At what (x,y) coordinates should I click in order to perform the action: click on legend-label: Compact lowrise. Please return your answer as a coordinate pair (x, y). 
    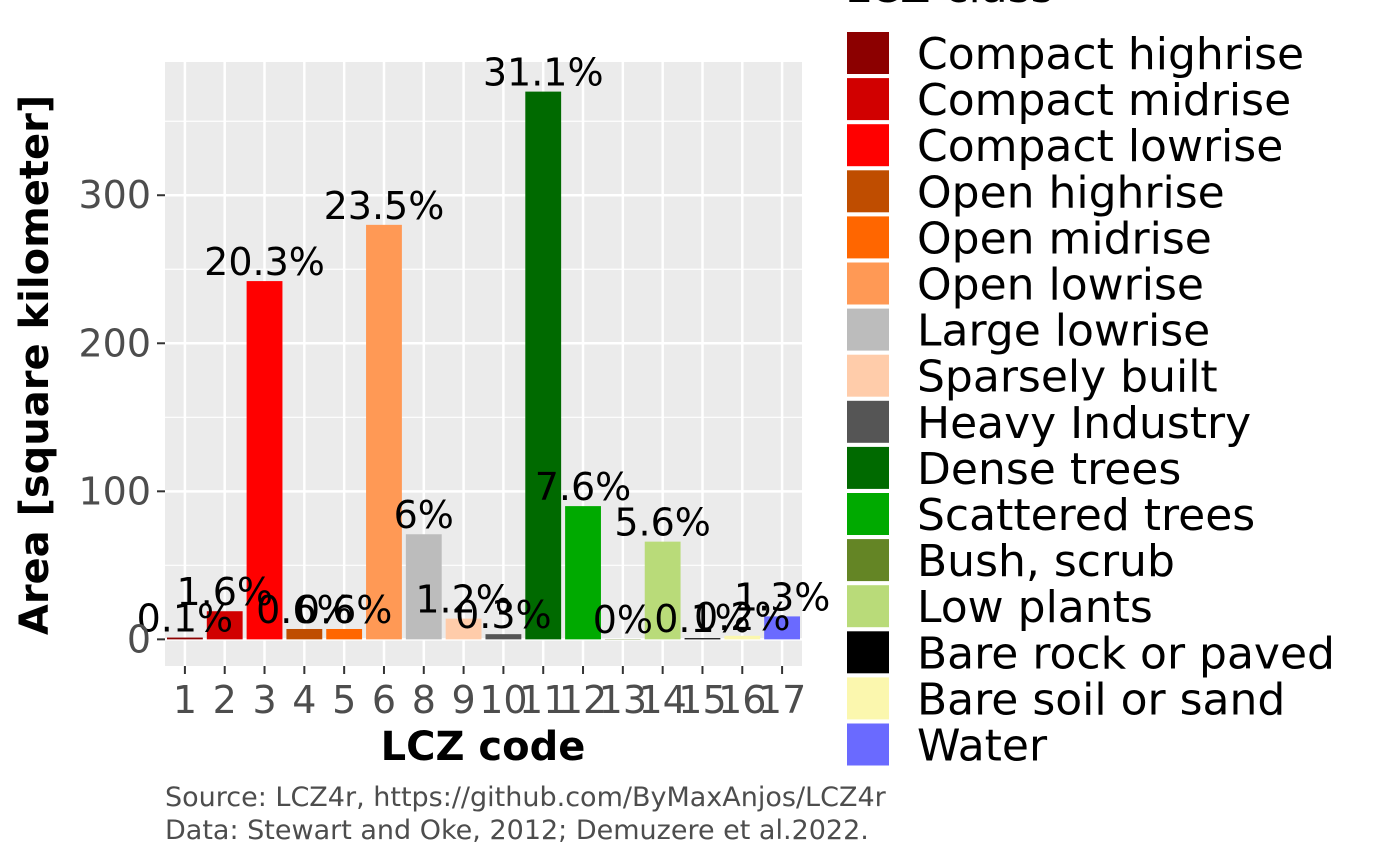
    Looking at the image, I should click on (1100, 146).